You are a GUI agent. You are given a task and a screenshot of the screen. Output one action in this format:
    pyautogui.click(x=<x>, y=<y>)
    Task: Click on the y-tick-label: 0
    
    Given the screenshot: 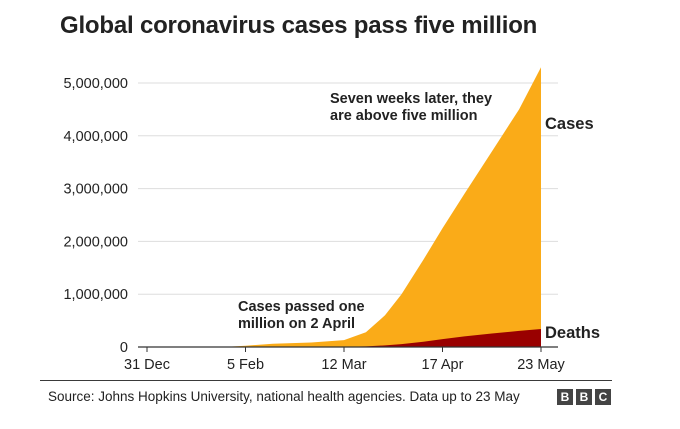 What is the action you would take?
    pyautogui.click(x=124, y=348)
    